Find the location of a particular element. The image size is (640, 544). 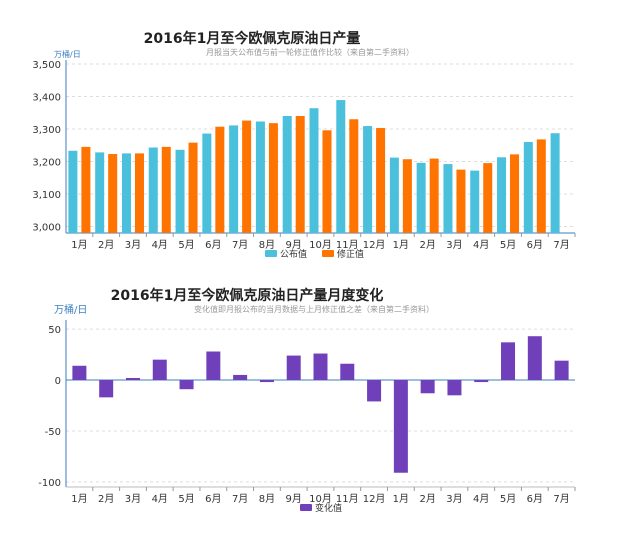

chart1-ytick-label: 3,000 is located at coordinates (46, 228).